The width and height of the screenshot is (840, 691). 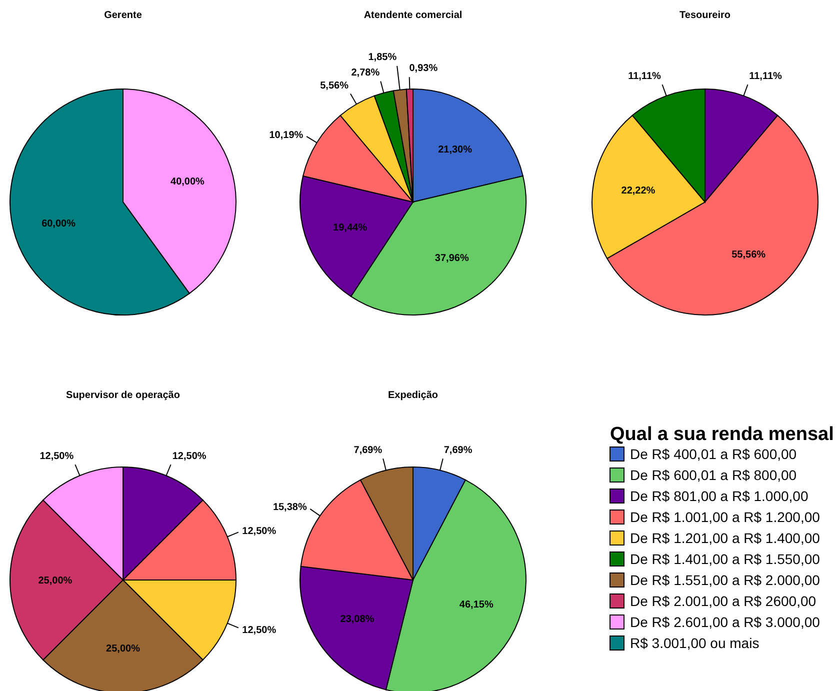 What do you see at coordinates (719, 496) in the screenshot?
I see `category-label: De R$ 801,00 a R$ 1.000,00` at bounding box center [719, 496].